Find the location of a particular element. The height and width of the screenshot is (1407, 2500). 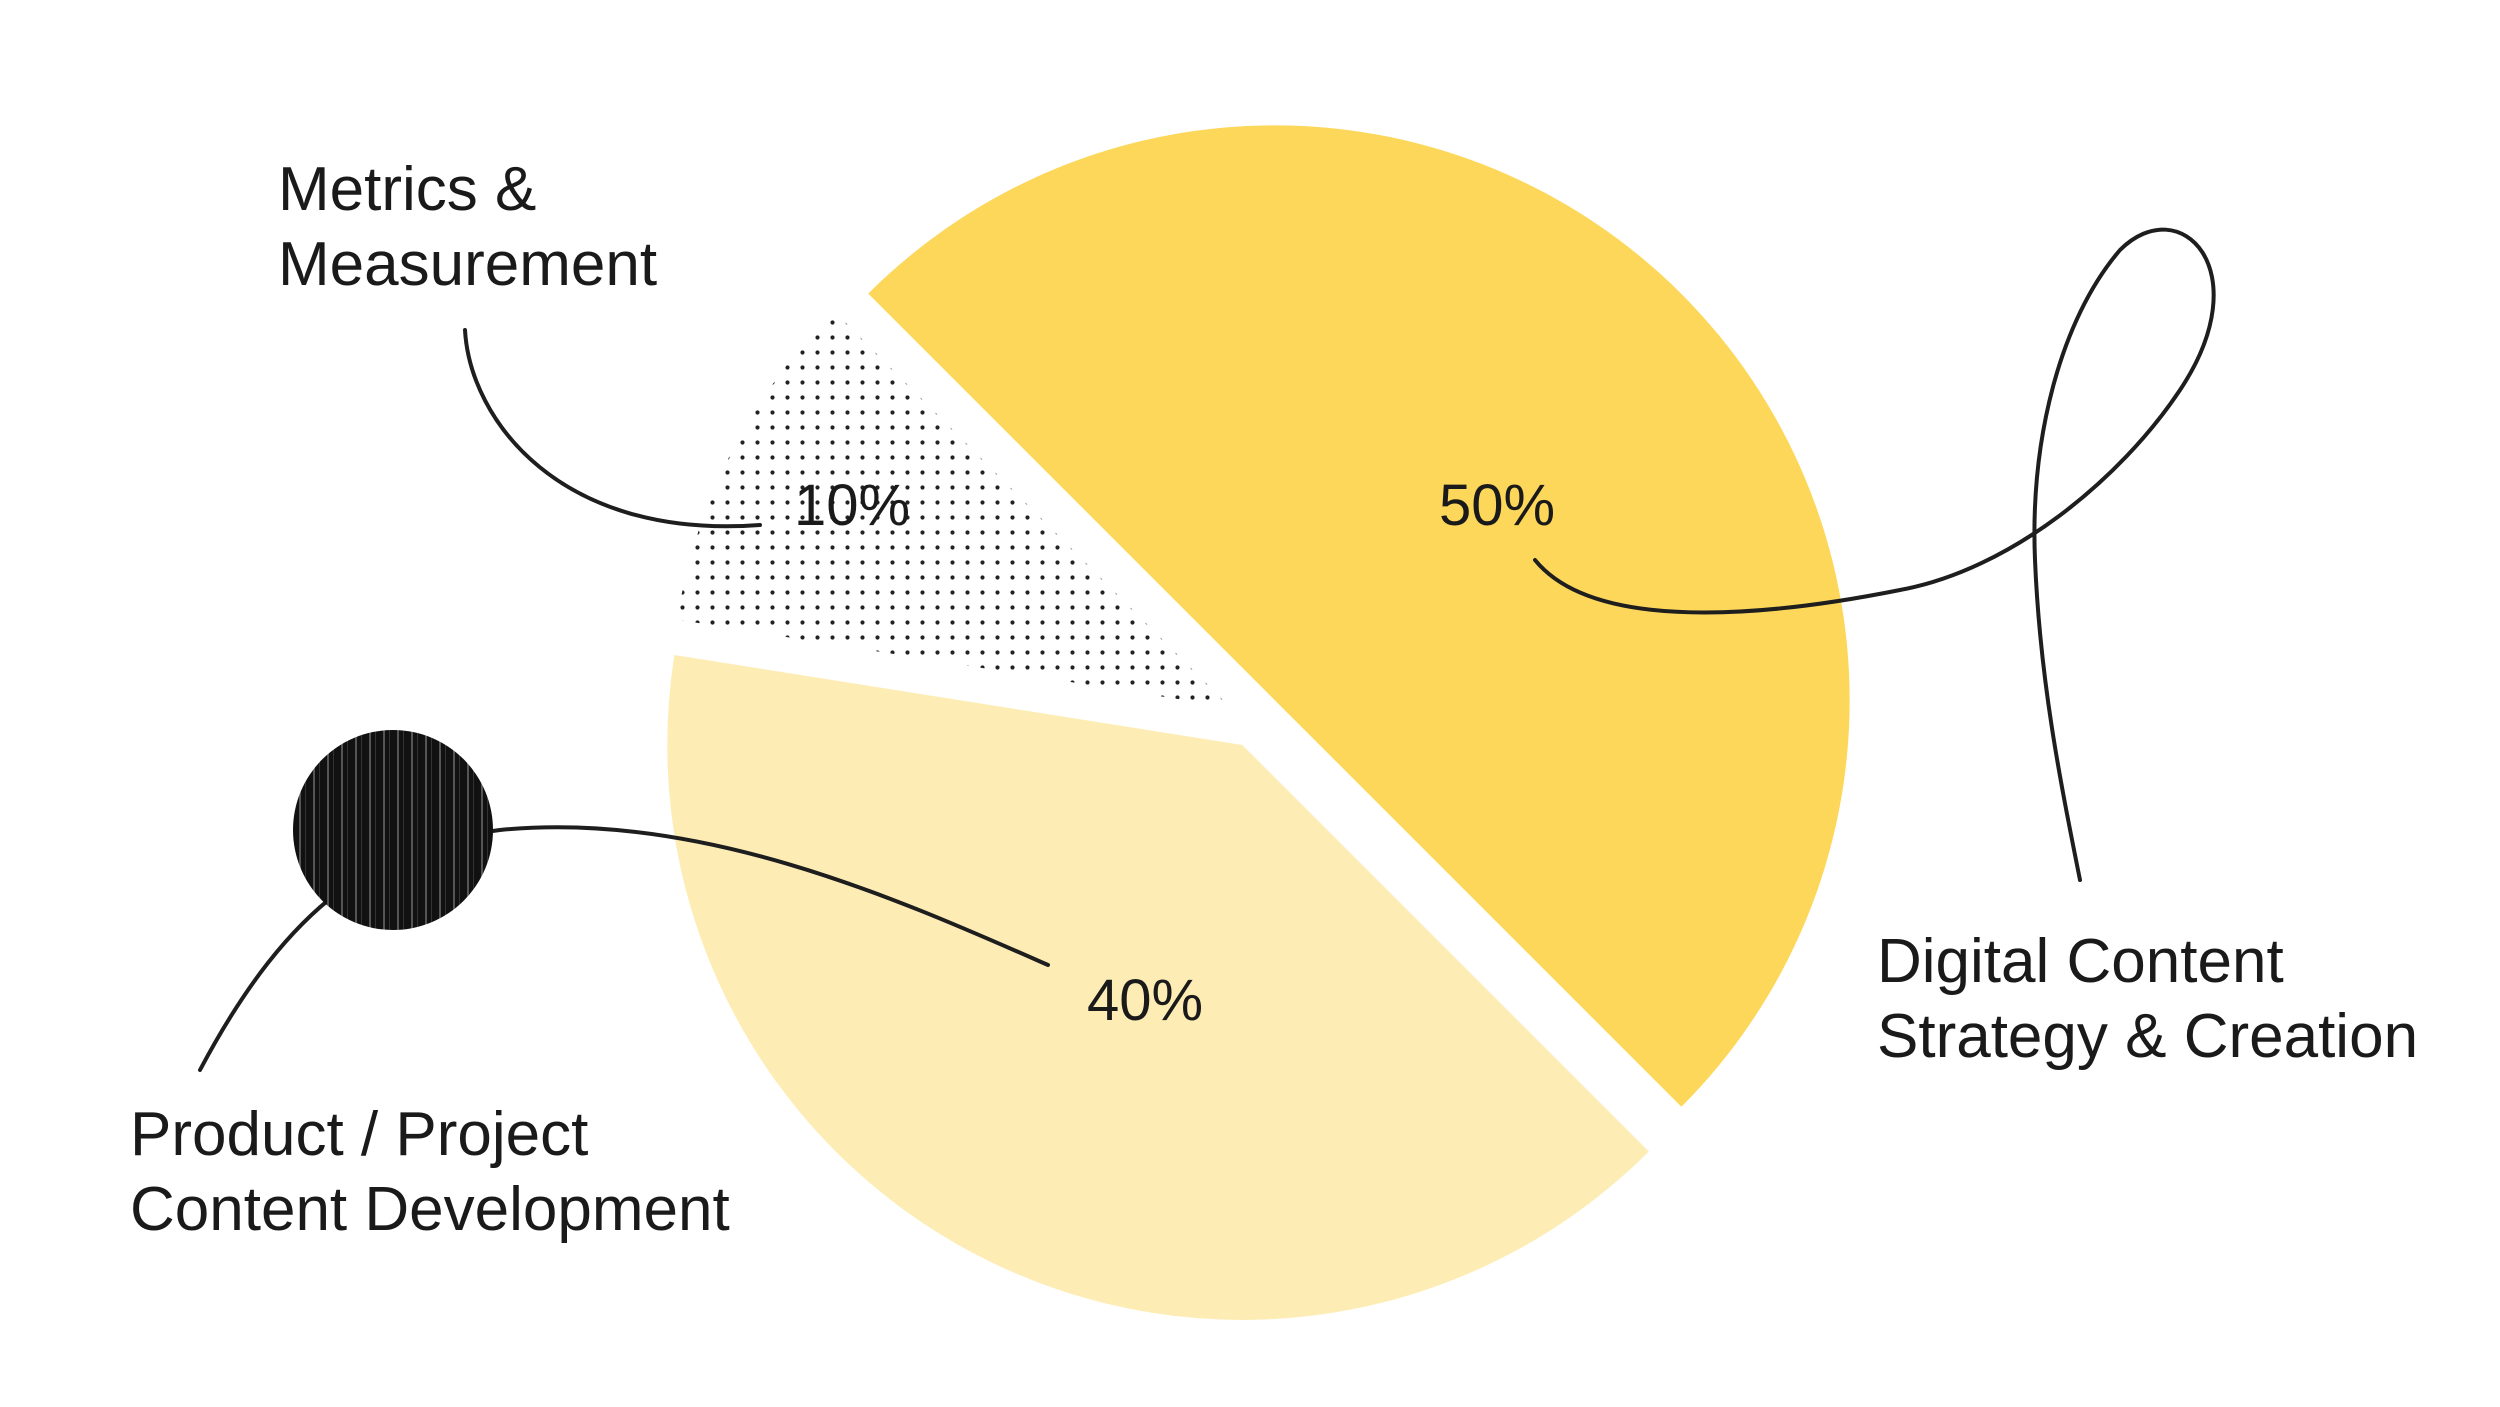

black-textured-dot is located at coordinates (393, 830).